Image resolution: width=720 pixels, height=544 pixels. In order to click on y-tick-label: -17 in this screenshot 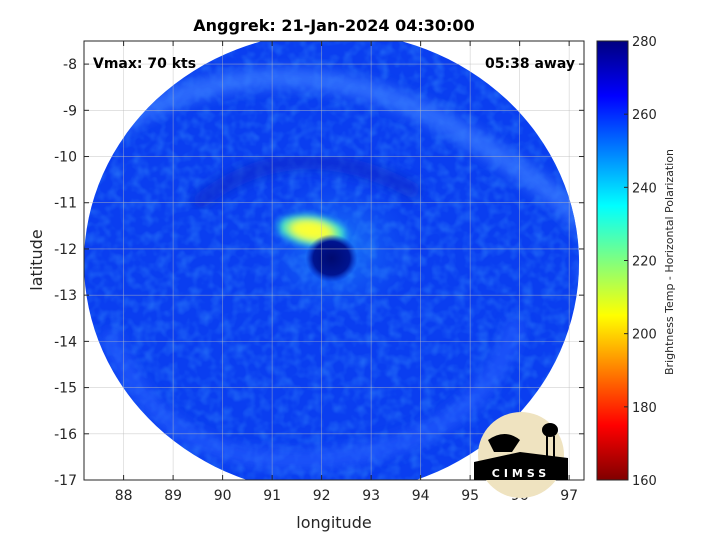, I will do `click(65, 481)`.